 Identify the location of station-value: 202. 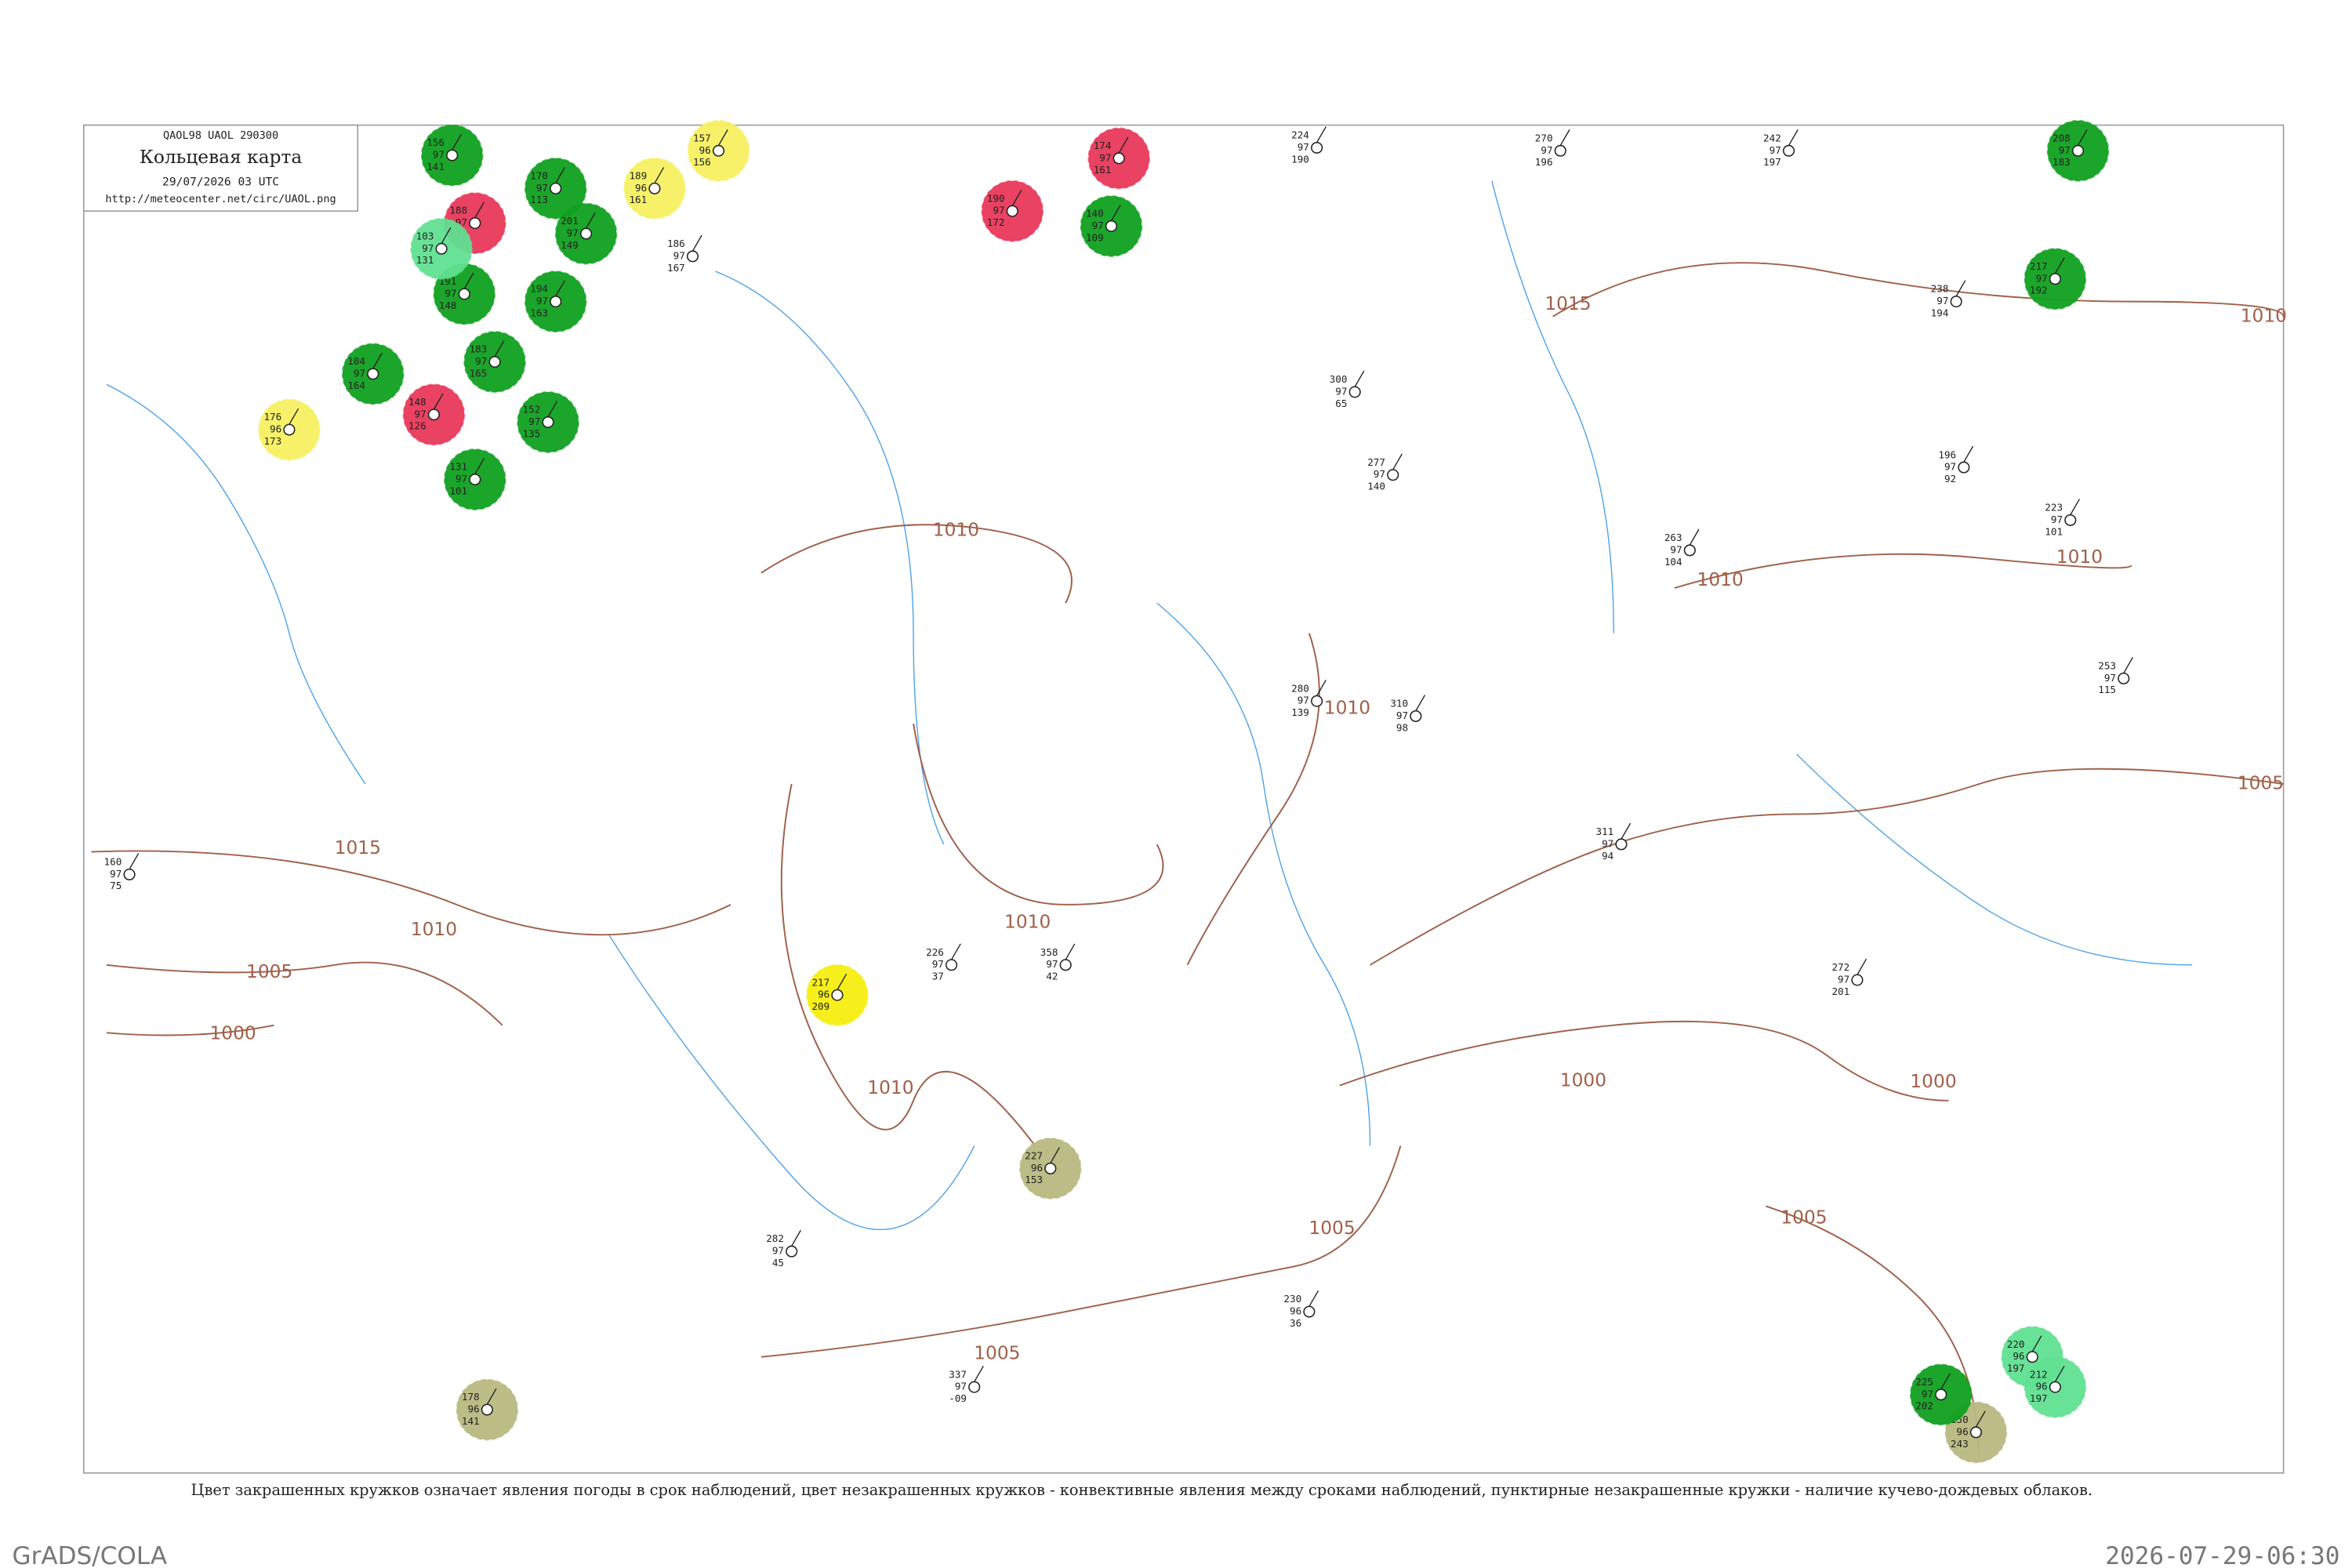
(1924, 1406).